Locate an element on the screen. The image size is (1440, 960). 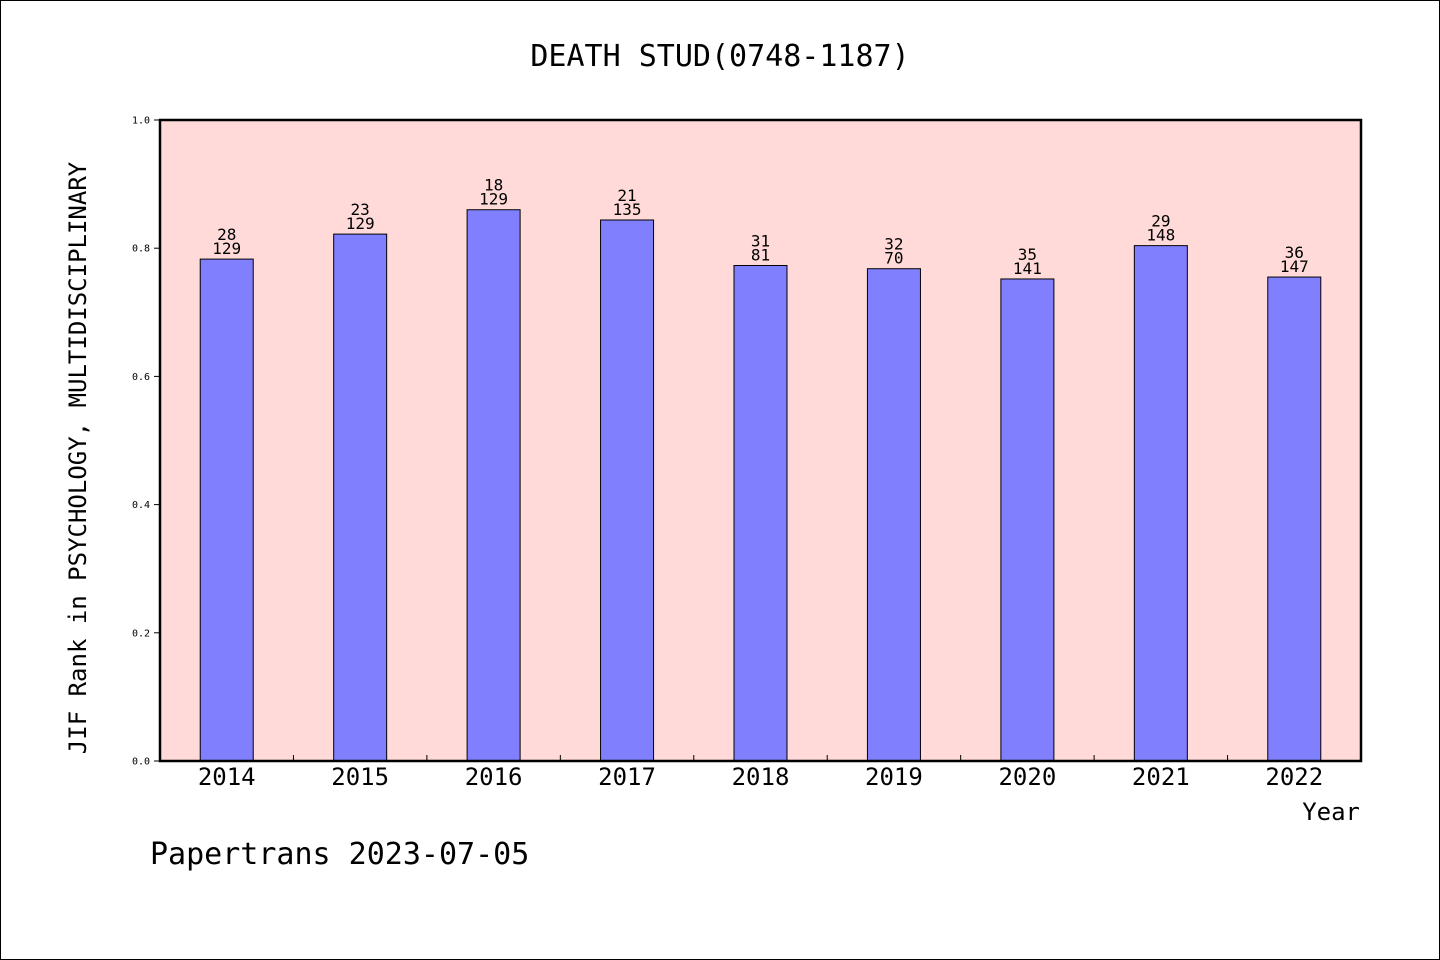
bar-total-label: 135 is located at coordinates (627, 209).